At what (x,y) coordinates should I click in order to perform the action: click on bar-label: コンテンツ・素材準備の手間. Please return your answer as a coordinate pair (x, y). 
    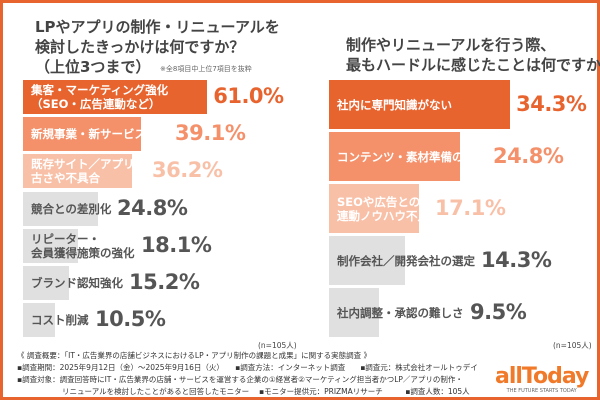
    Looking at the image, I should click on (412, 156).